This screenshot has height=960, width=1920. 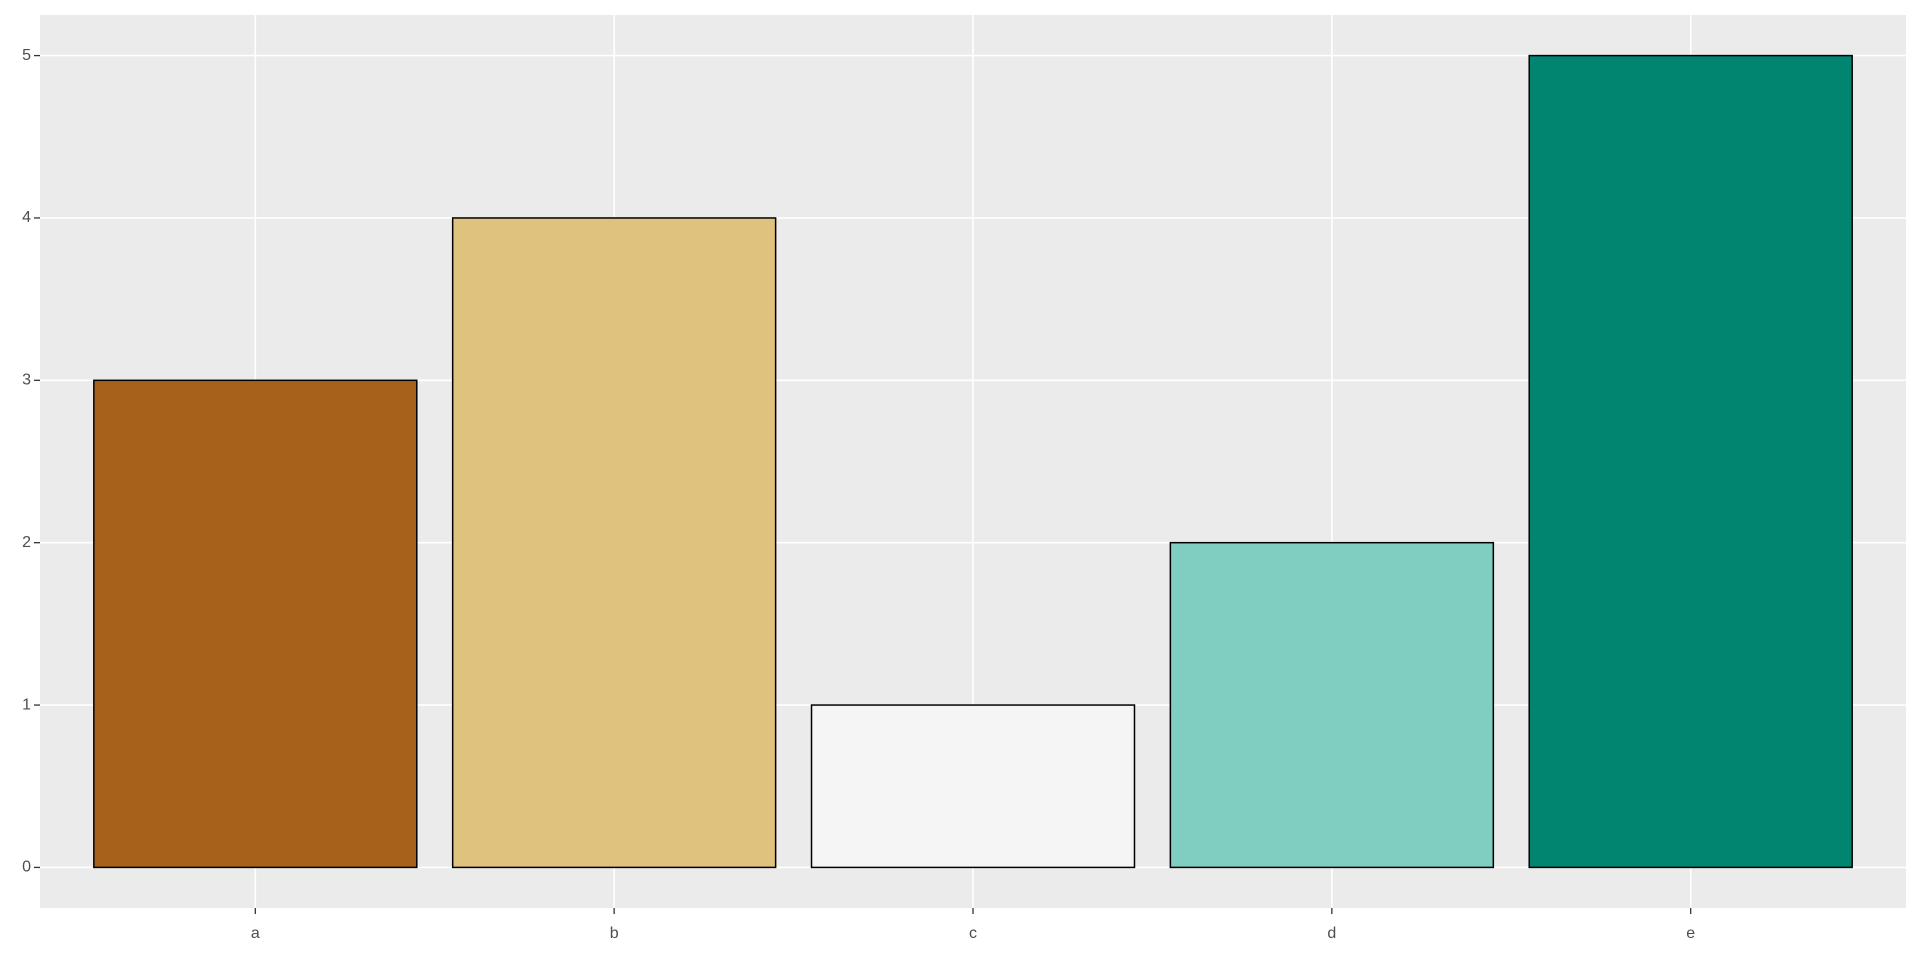 I want to click on y-tick-label: 2, so click(x=26, y=542).